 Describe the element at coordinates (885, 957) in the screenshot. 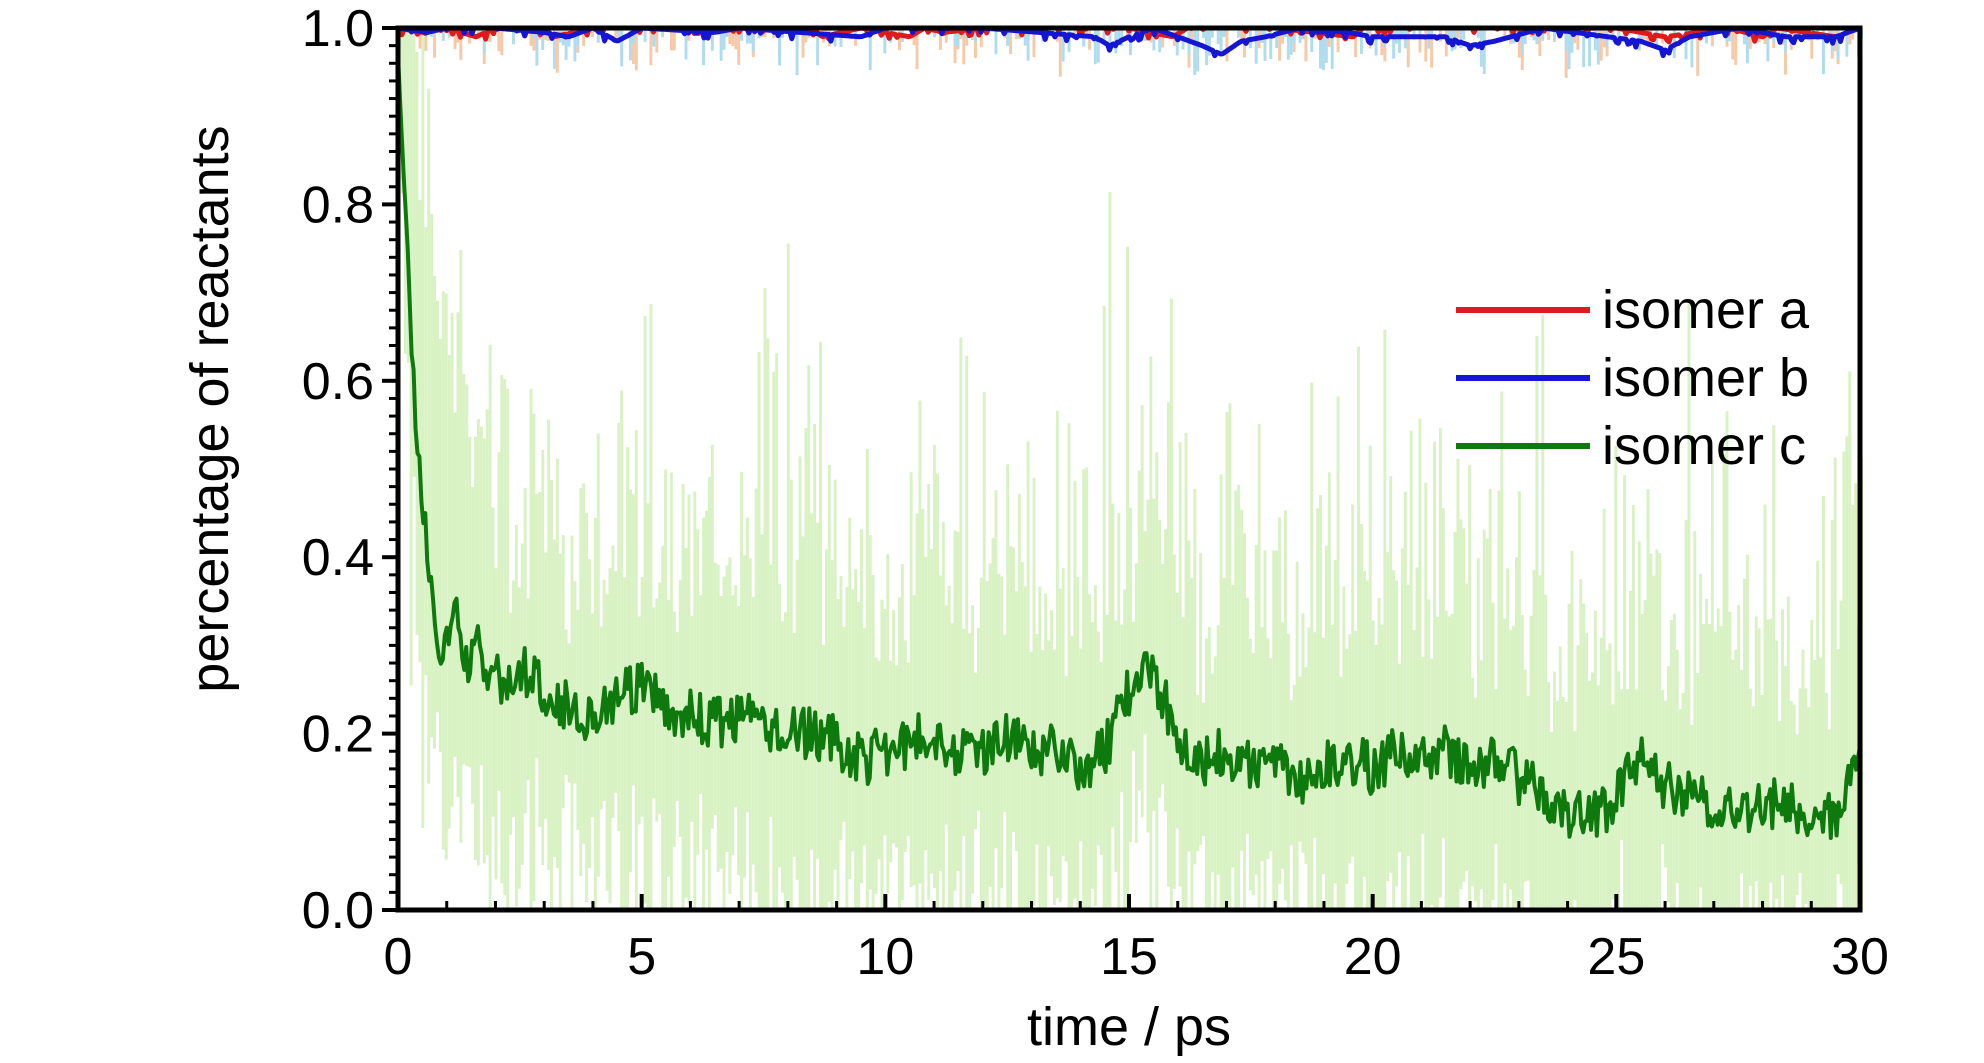

I see `x-tick-label: 10` at that location.